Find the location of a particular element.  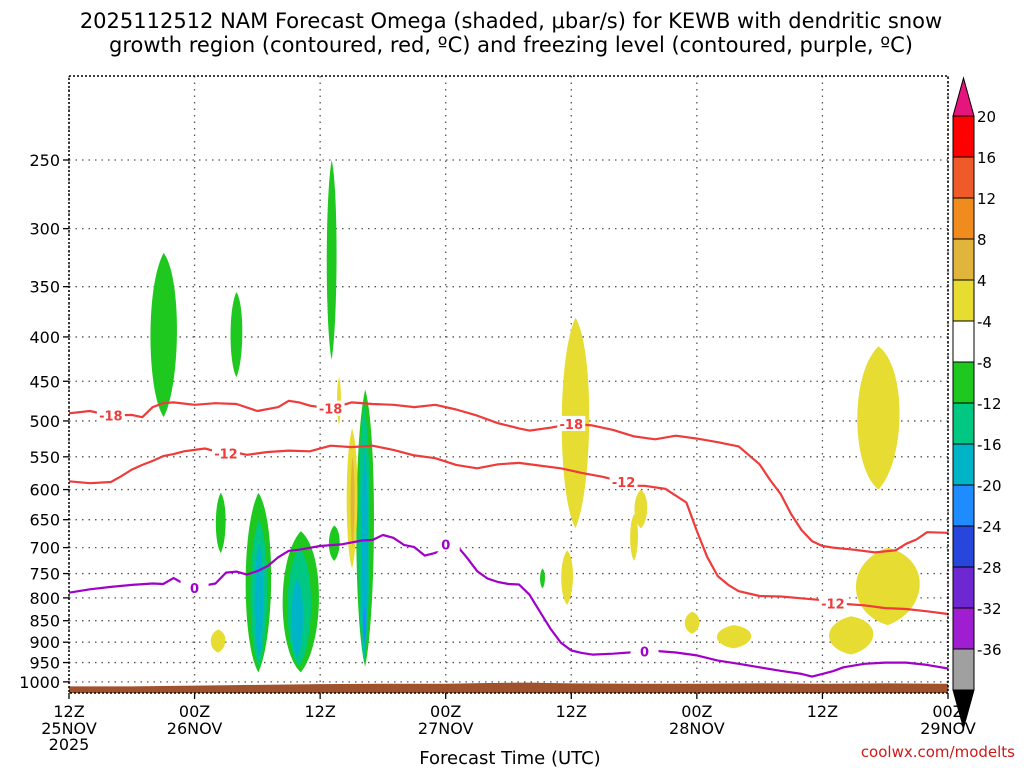

contour-label--12C-2: -12 is located at coordinates (832, 603).